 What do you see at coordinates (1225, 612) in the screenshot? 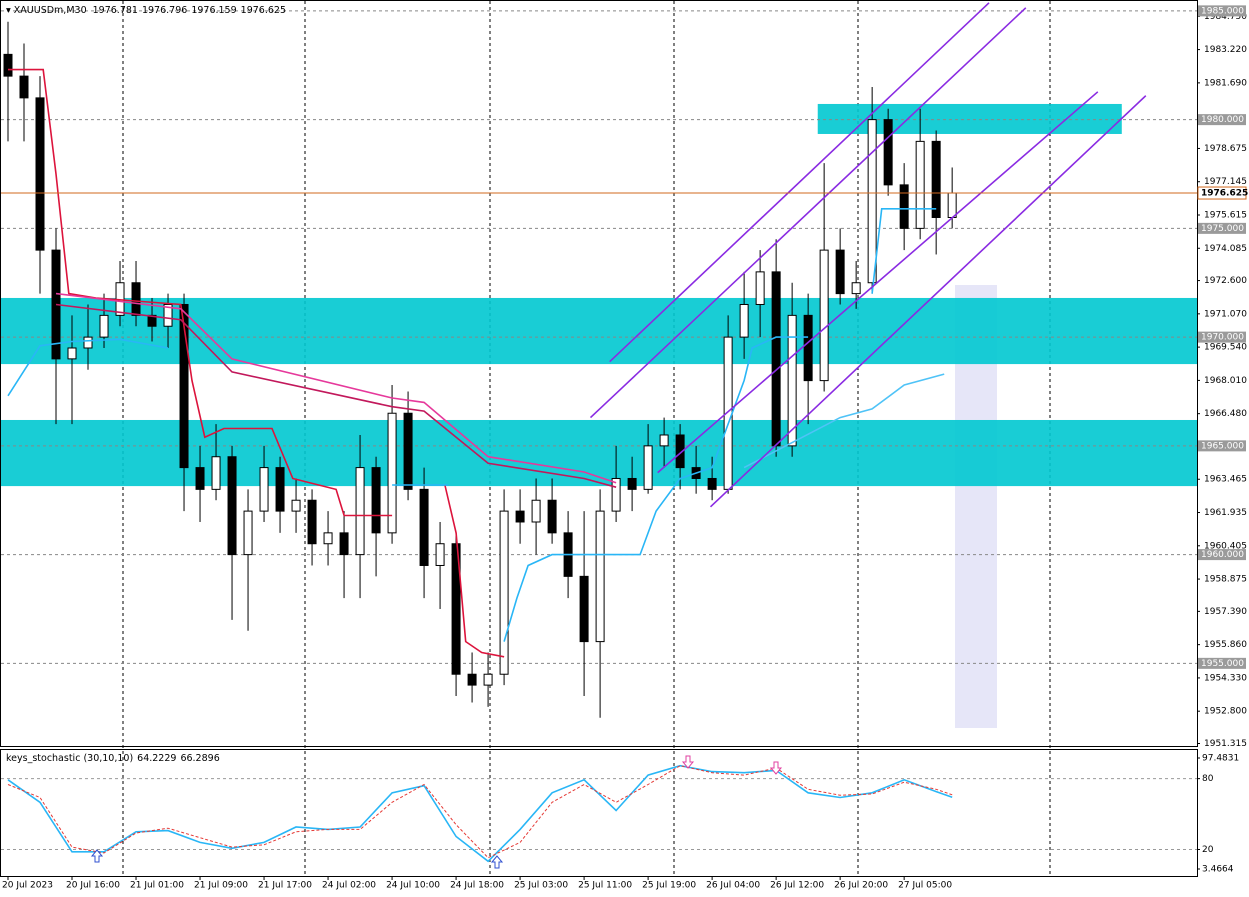
I see `y-tick-label: 1957.390` at bounding box center [1225, 612].